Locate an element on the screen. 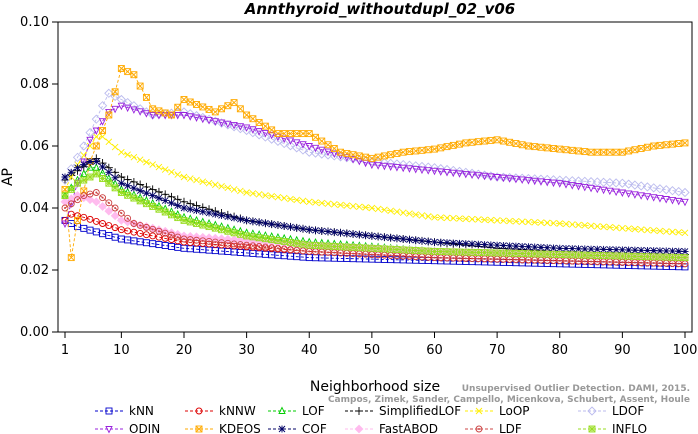 This screenshot has height=434, width=698. y-tick-label: 0.10 is located at coordinates (34, 22).